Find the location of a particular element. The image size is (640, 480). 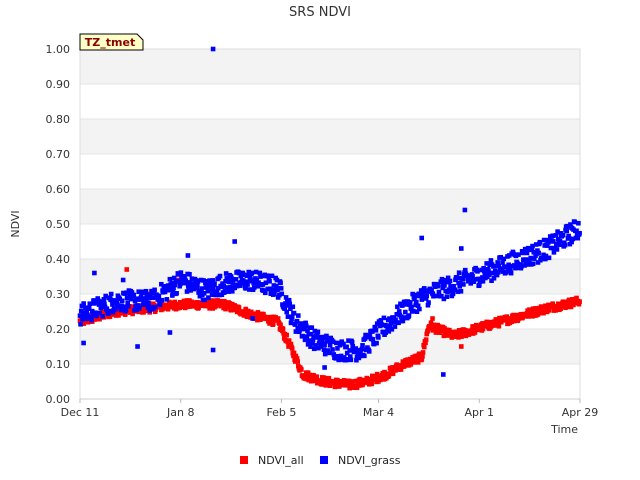

y-tick-label: 0.10 is located at coordinates (58, 364).